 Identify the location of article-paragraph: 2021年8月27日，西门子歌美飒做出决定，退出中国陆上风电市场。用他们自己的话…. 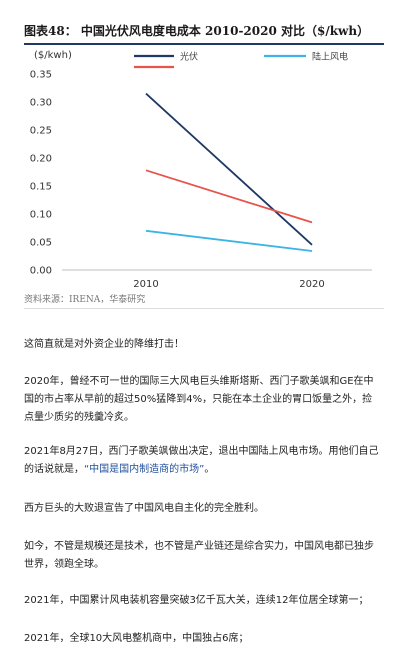
(201, 461).